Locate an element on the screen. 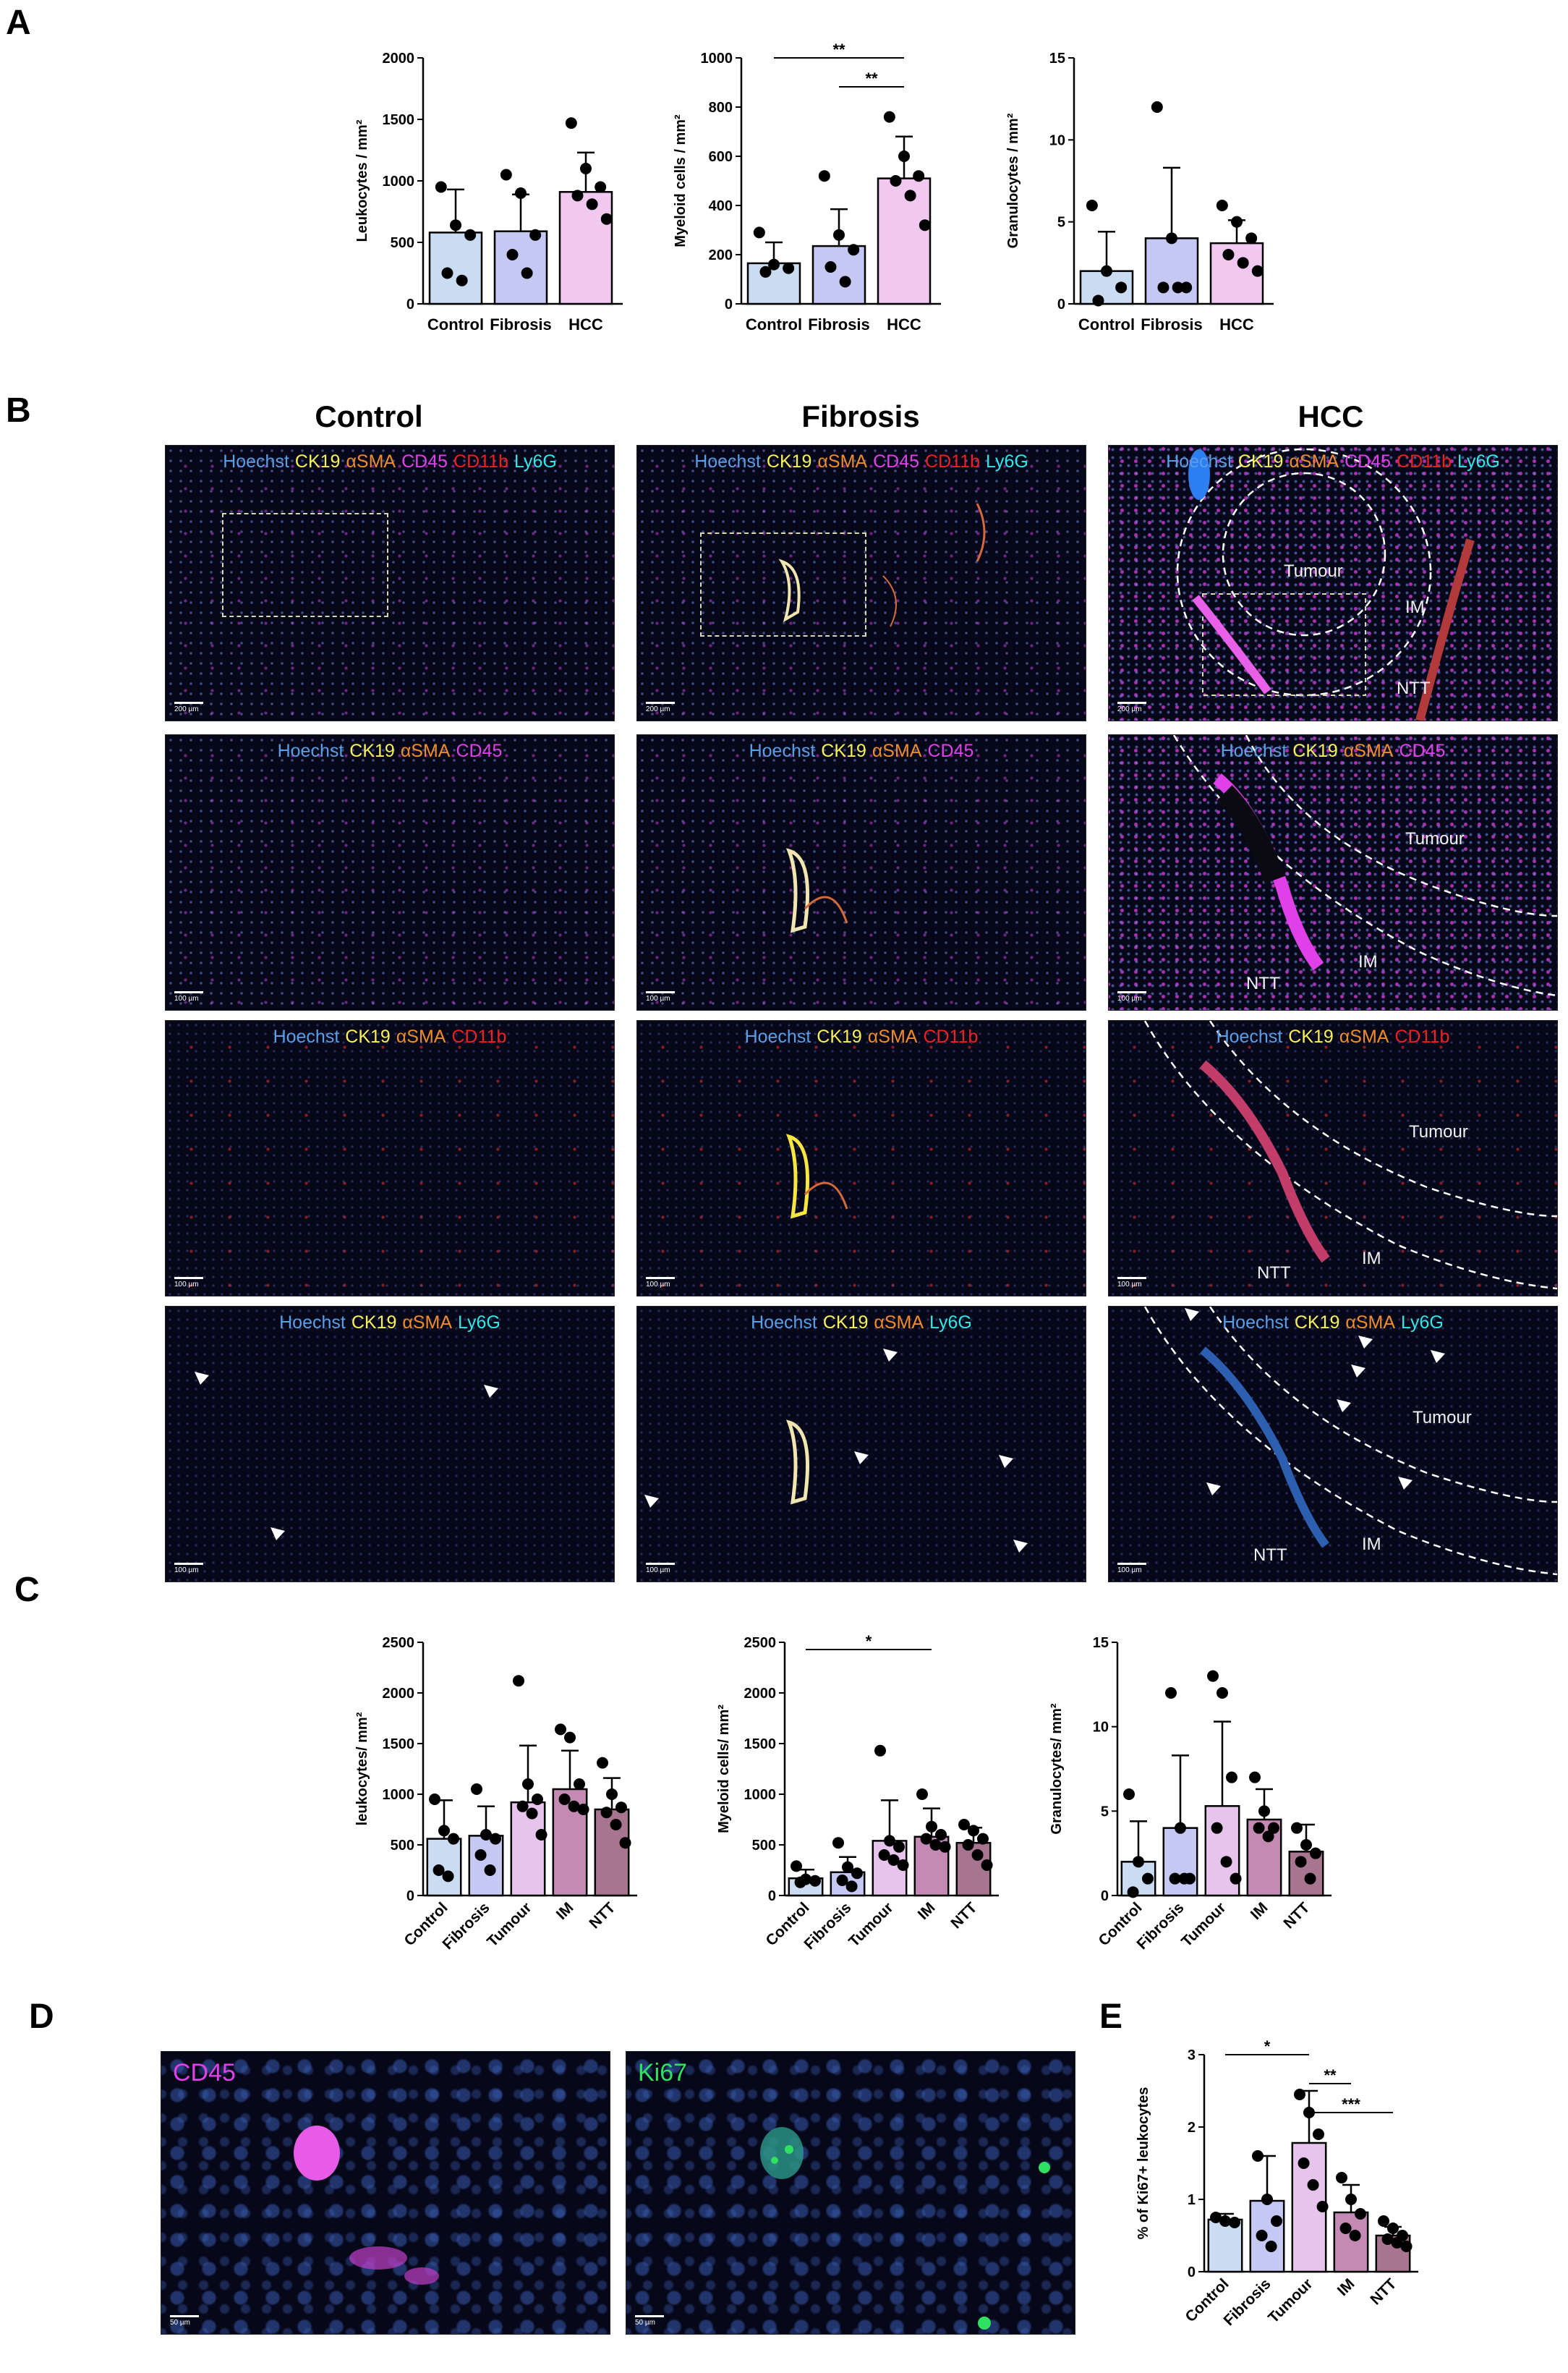 This screenshot has height=2373, width=1568. y-tick-label: 600 is located at coordinates (721, 157).